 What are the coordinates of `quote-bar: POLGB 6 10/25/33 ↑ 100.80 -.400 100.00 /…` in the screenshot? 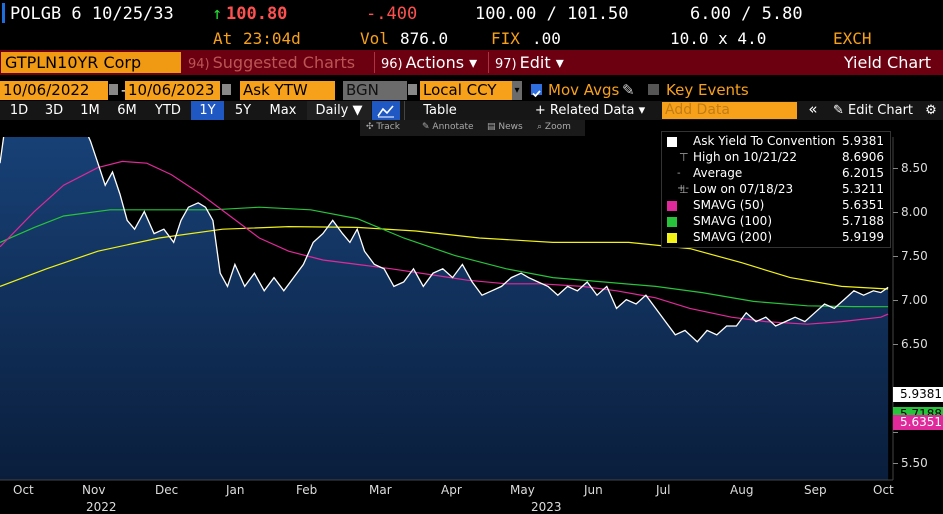 It's located at (471, 14).